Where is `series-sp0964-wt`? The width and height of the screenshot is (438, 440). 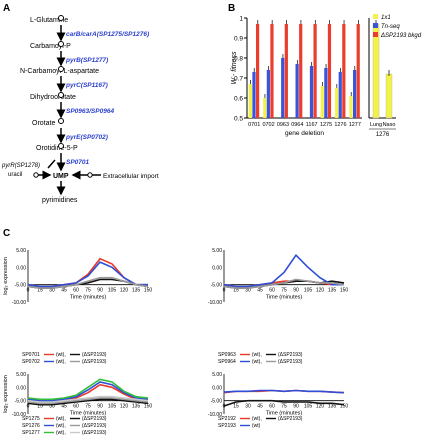 series-sp0964-wt is located at coordinates (283, 270).